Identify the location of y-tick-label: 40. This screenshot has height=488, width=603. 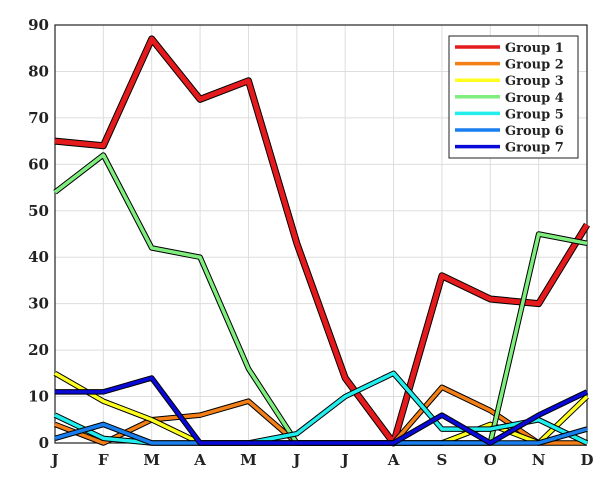
(38, 257).